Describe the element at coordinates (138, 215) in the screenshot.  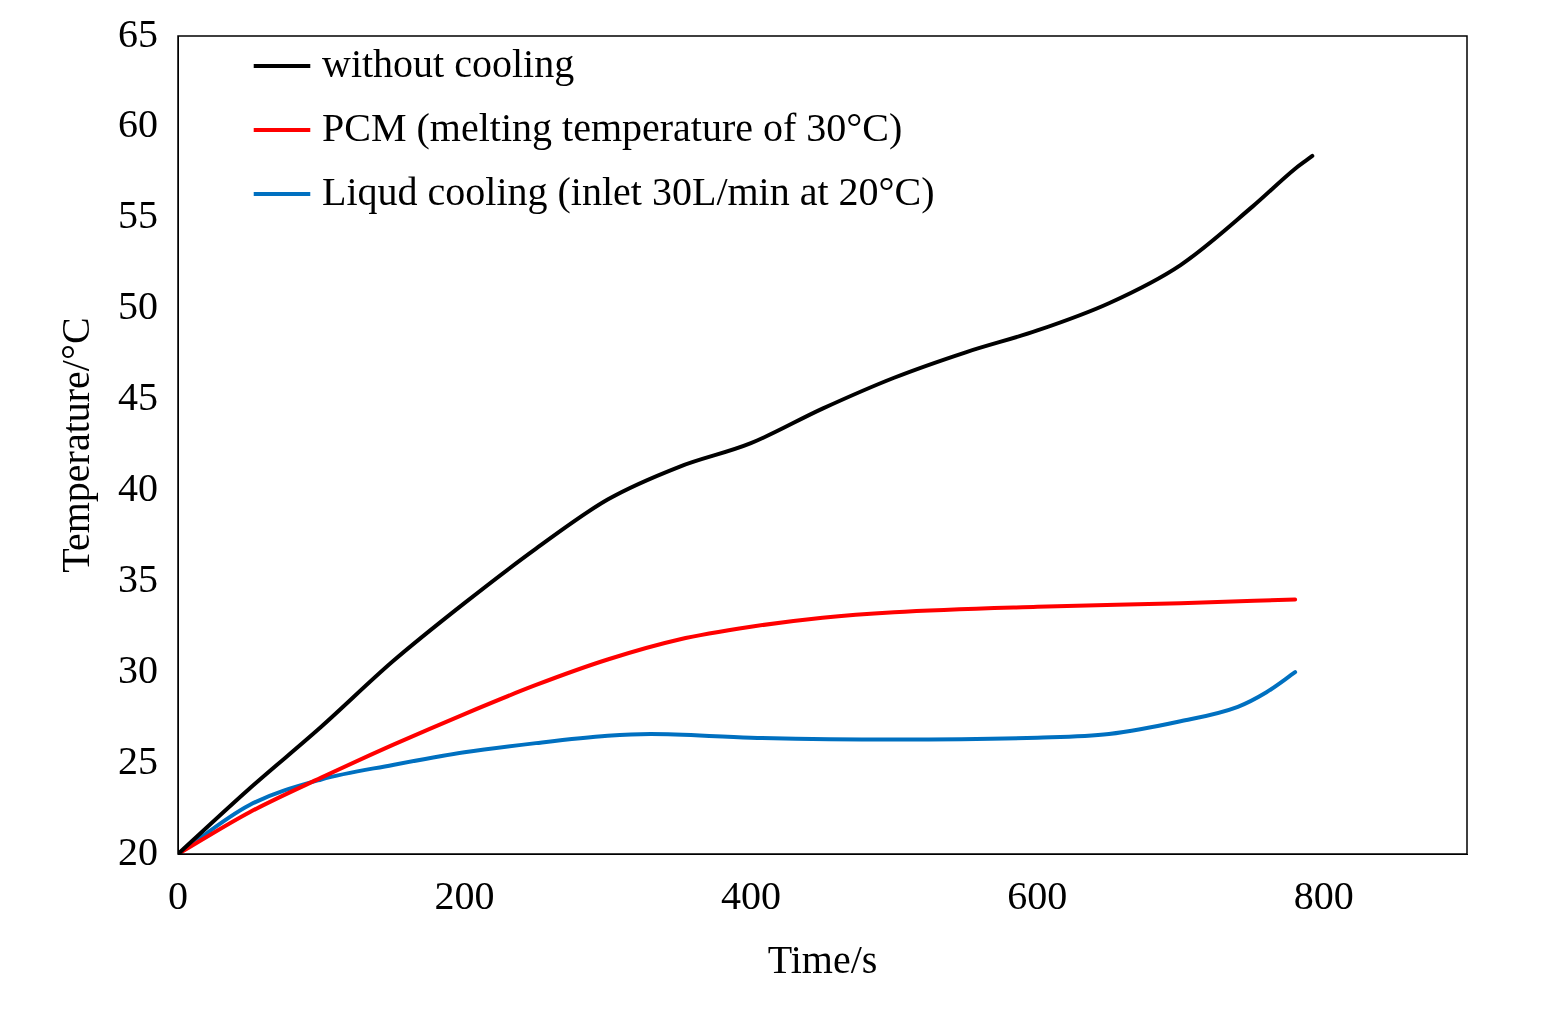
I see `y-tick-label: 55` at that location.